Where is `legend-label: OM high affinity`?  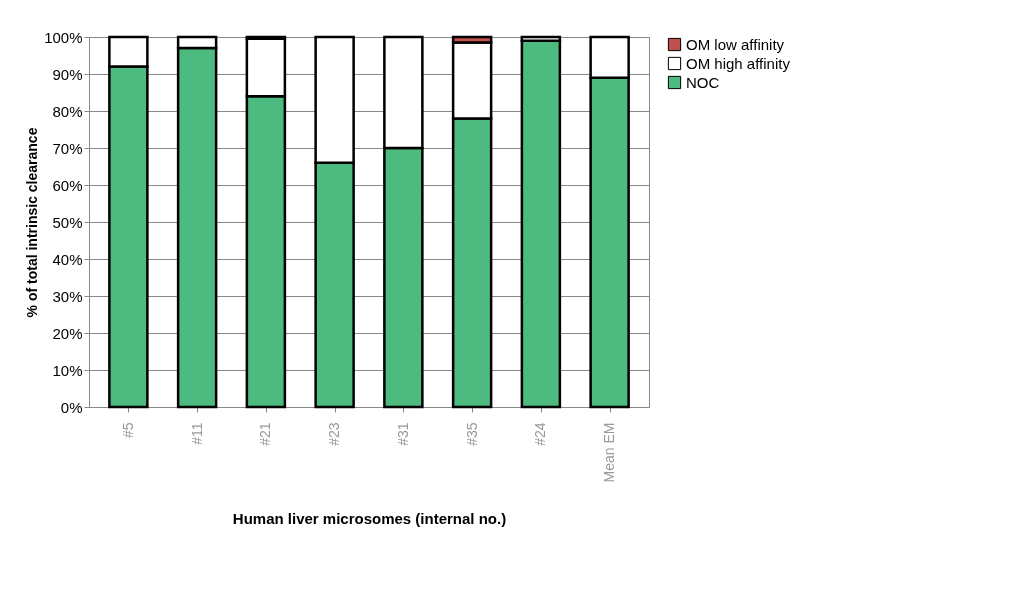 legend-label: OM high affinity is located at coordinates (738, 63).